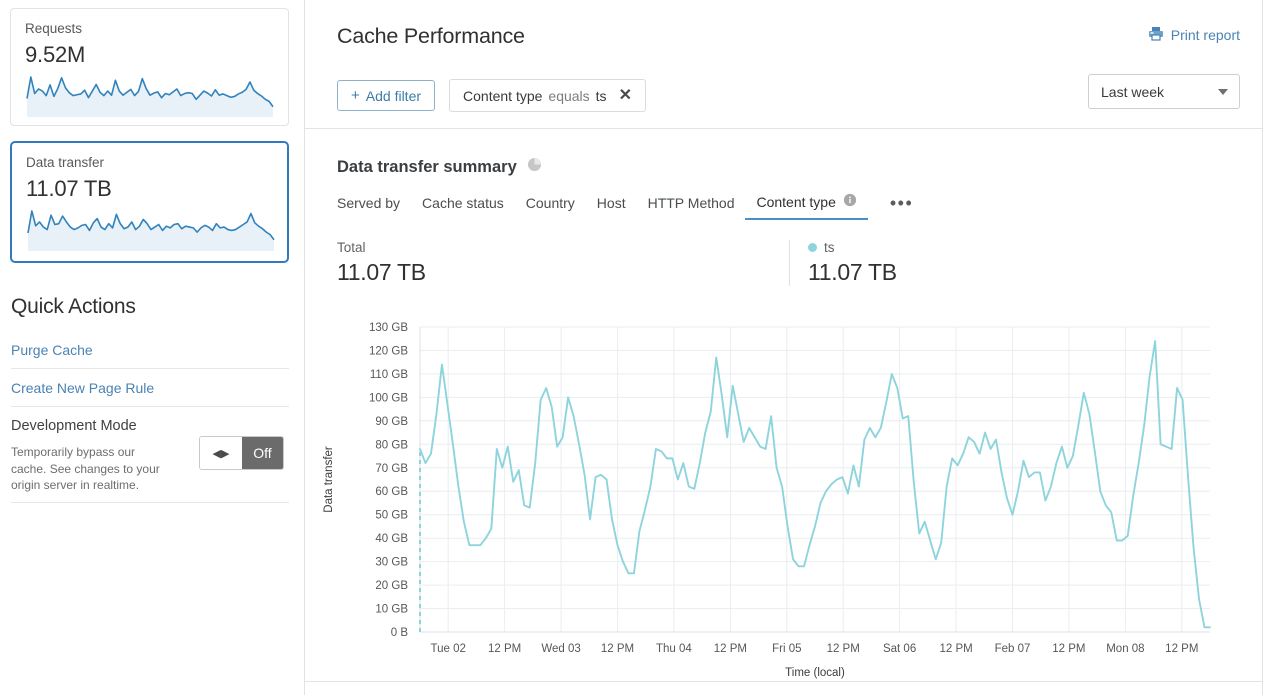 The height and width of the screenshot is (695, 1285). Describe the element at coordinates (391, 445) in the screenshot. I see `svg-text: 80 GB` at that location.